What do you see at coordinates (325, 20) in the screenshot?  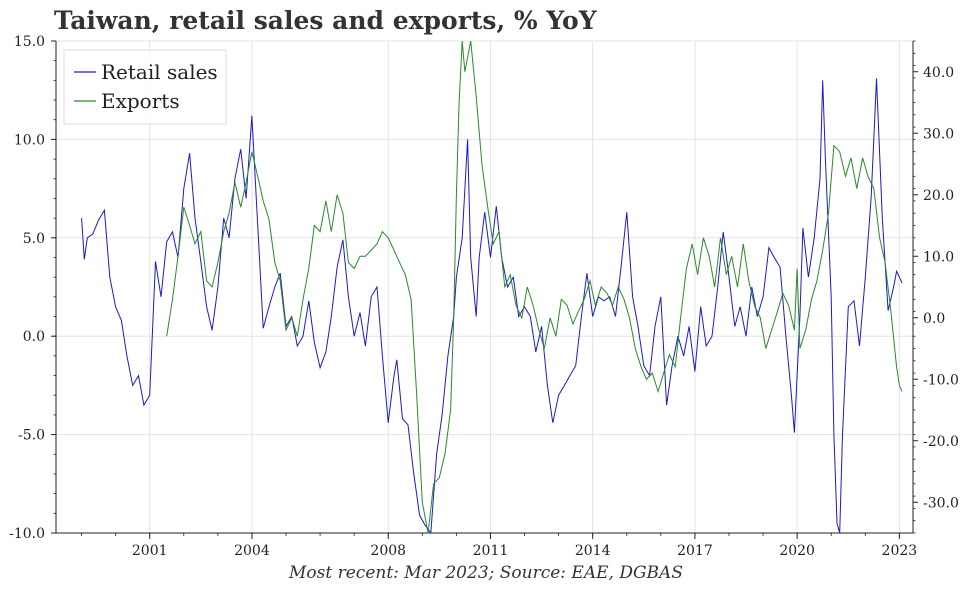 I see `chart-title: Taiwan, retail sales and exports, % YoY` at bounding box center [325, 20].